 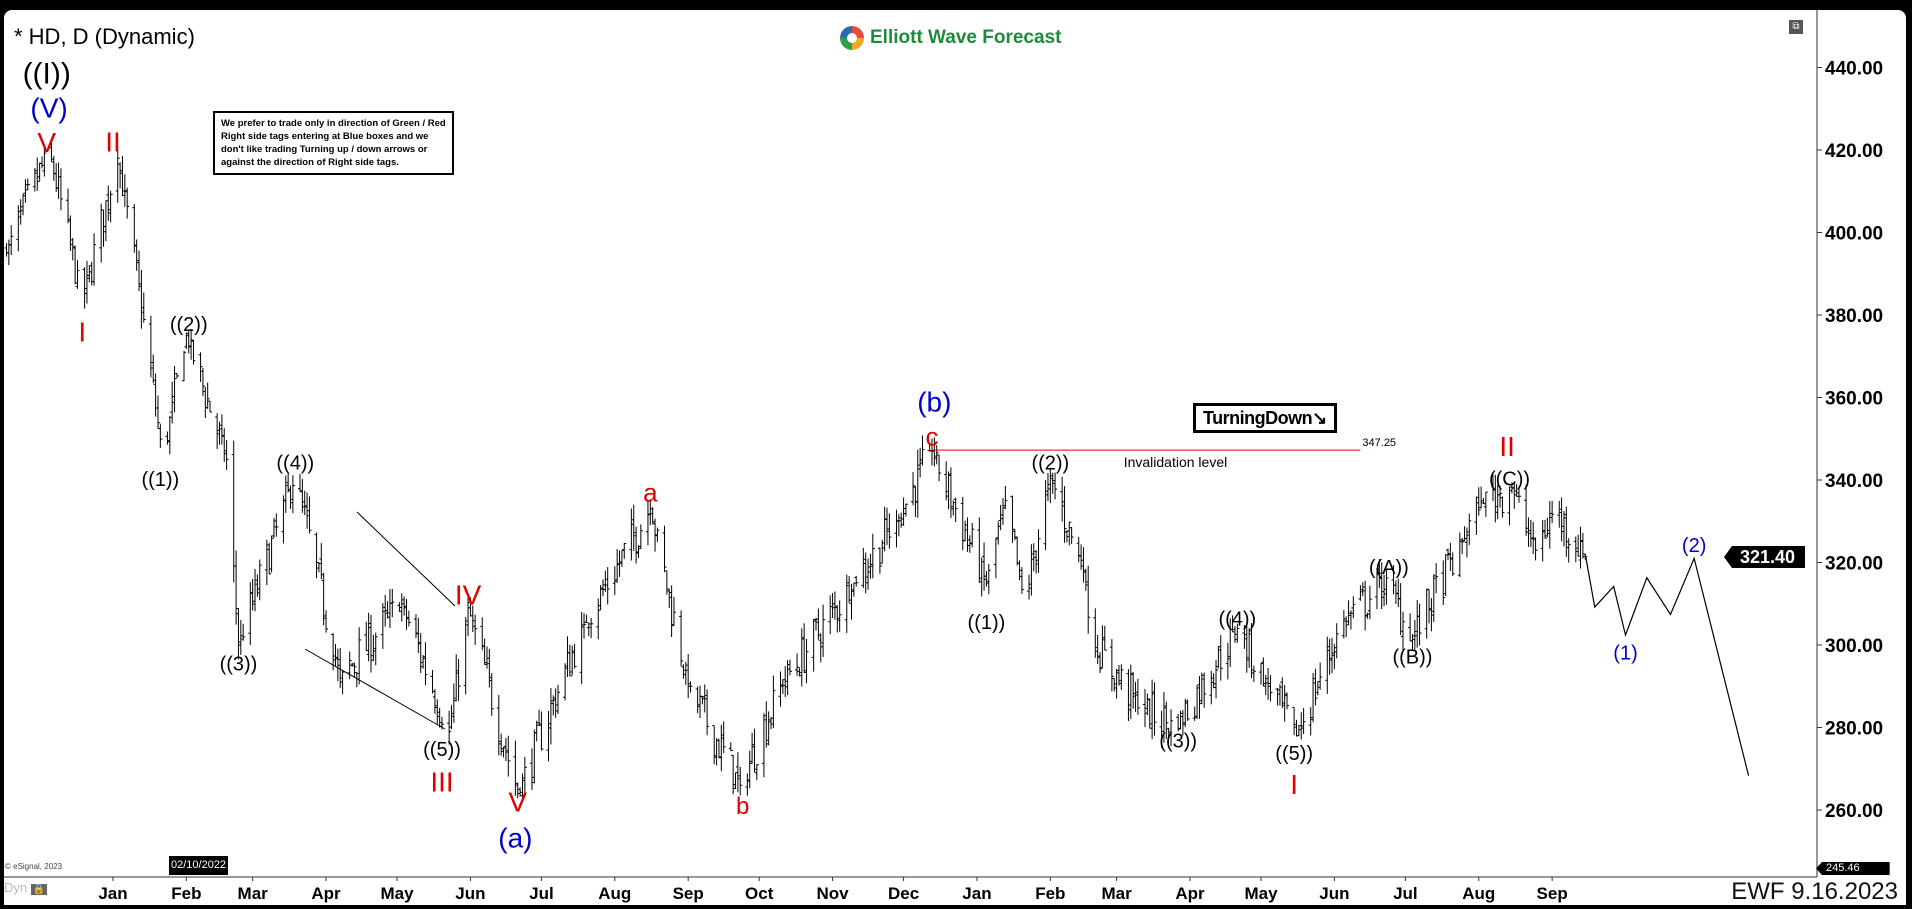 I want to click on wave-label: (1), so click(x=1625, y=653).